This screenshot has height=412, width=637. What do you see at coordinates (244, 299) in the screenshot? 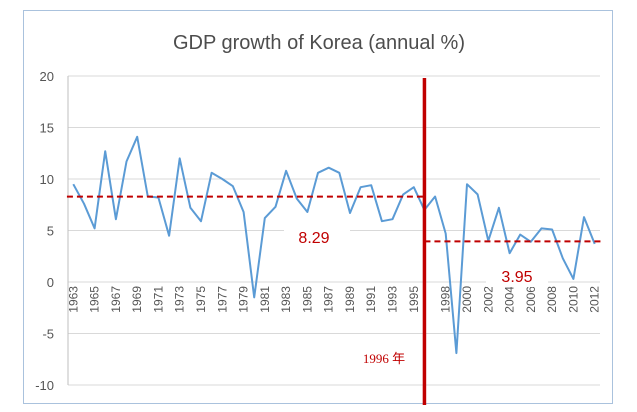
I see `x-tick-label: 1979` at bounding box center [244, 299].